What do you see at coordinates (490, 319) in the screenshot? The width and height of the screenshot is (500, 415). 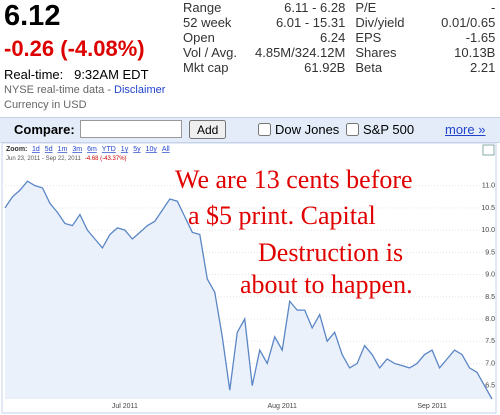 I see `y-tick-label: 8.0` at bounding box center [490, 319].